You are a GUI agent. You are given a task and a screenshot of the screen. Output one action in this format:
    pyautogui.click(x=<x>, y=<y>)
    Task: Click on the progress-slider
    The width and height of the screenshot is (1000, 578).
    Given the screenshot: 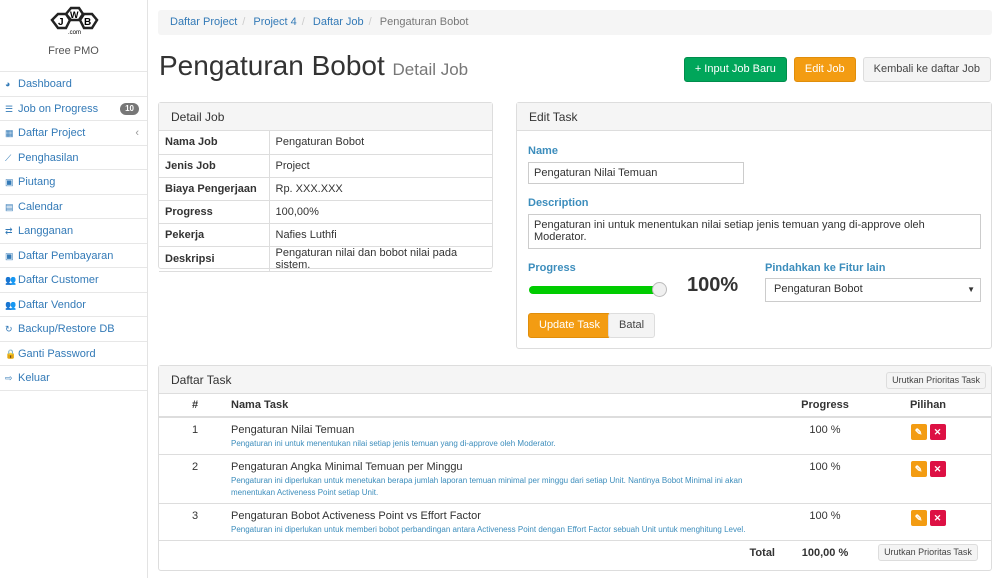 What is the action you would take?
    pyautogui.click(x=598, y=289)
    